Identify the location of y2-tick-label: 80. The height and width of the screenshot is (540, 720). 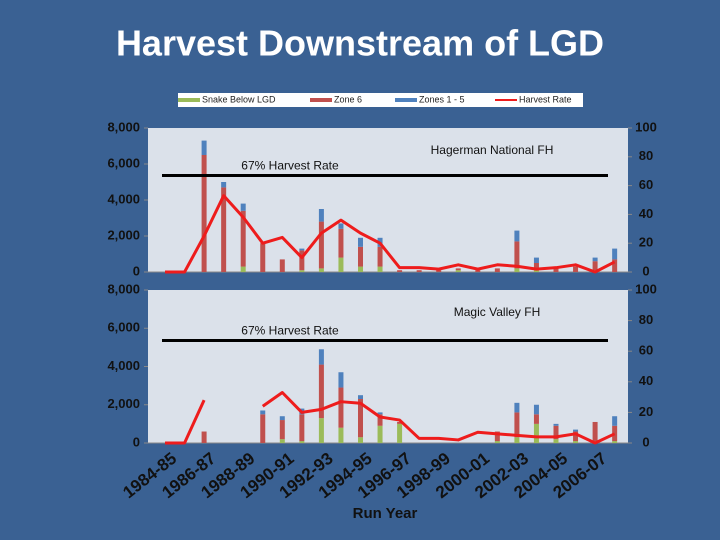
(646, 319).